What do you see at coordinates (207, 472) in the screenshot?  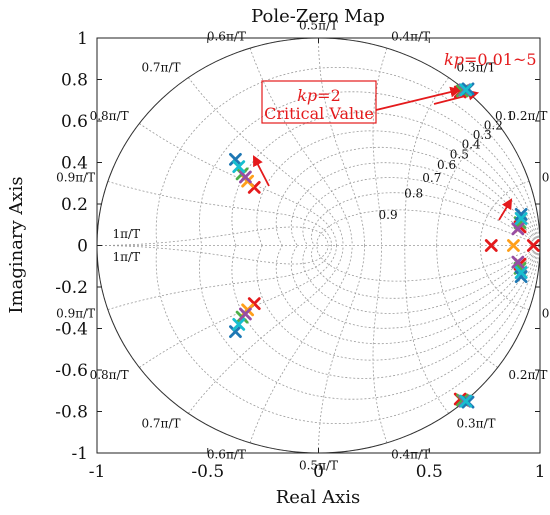 I see `x-tick-label: -0.5` at bounding box center [207, 472].